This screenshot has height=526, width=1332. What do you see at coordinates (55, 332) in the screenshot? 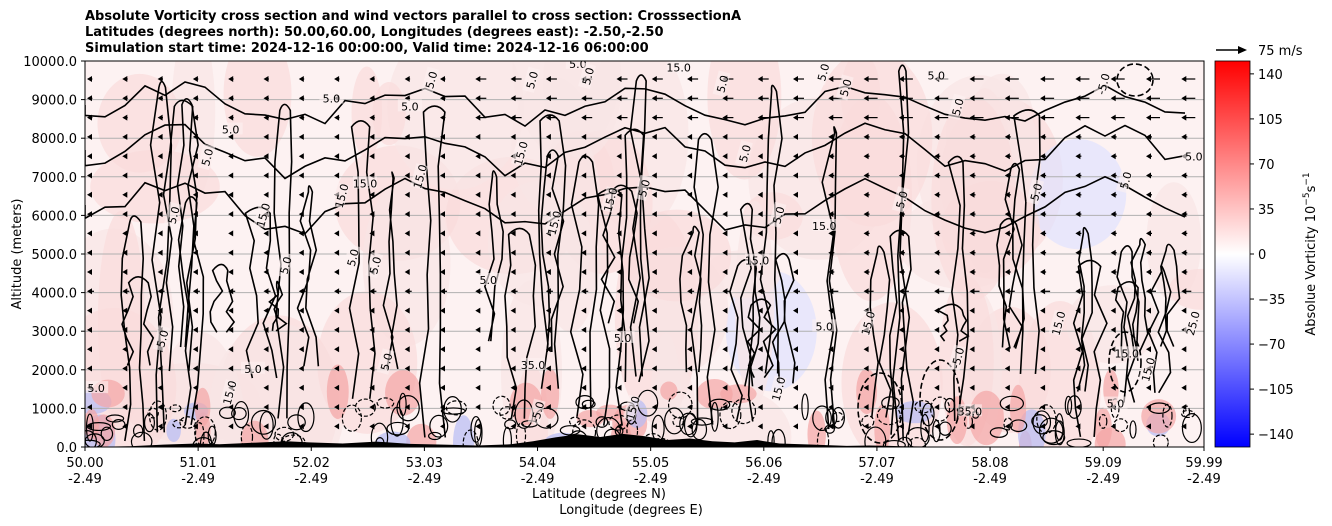
I see `y-tick-label: 3000.0` at bounding box center [55, 332].